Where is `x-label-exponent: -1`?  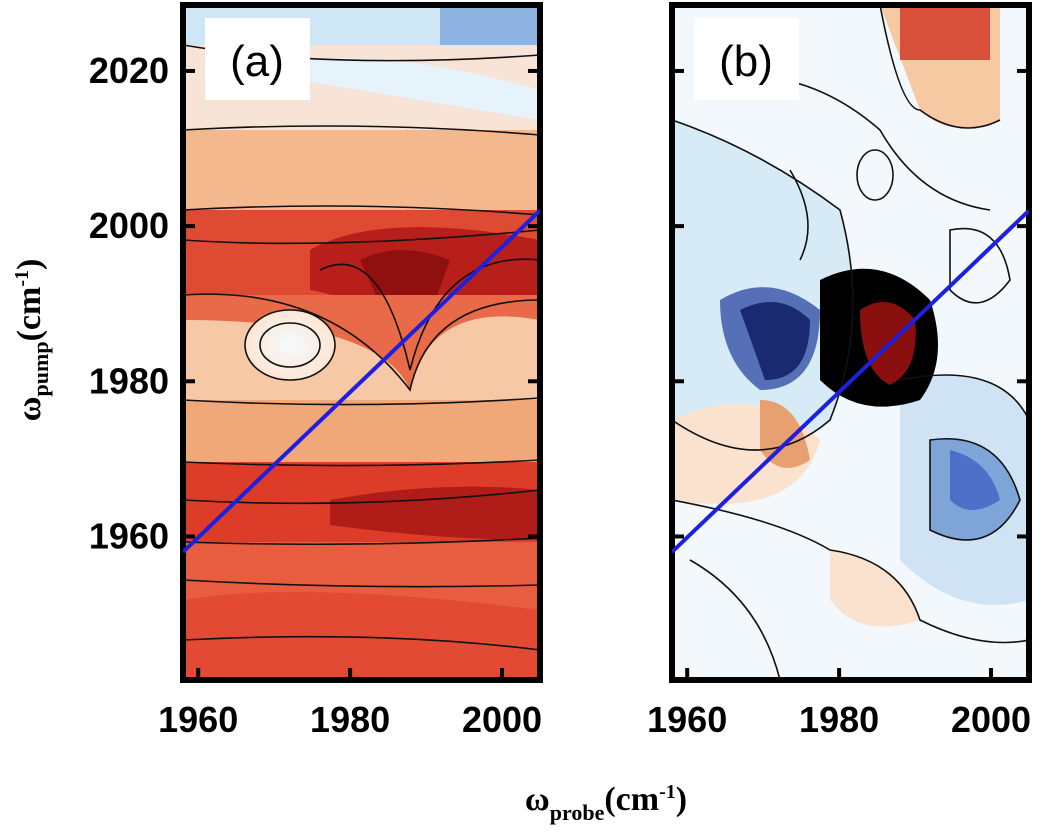 x-label-exponent: -1 is located at coordinates (667, 792).